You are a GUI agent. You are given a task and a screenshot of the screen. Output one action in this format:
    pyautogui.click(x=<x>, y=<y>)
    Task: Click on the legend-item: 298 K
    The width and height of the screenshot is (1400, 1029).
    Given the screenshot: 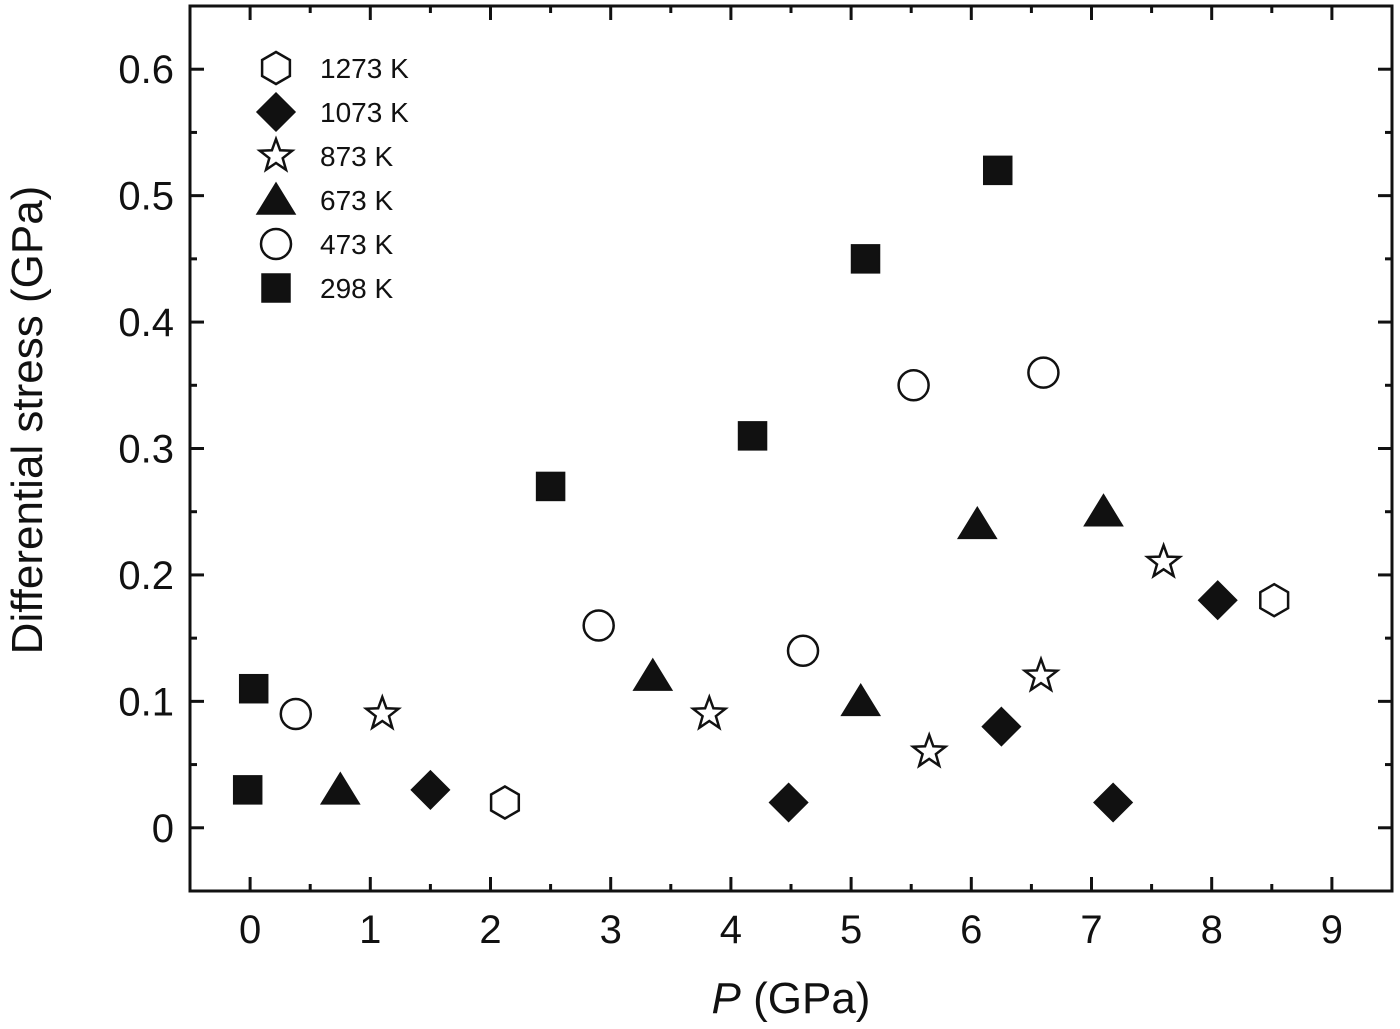 What is the action you would take?
    pyautogui.click(x=327, y=288)
    